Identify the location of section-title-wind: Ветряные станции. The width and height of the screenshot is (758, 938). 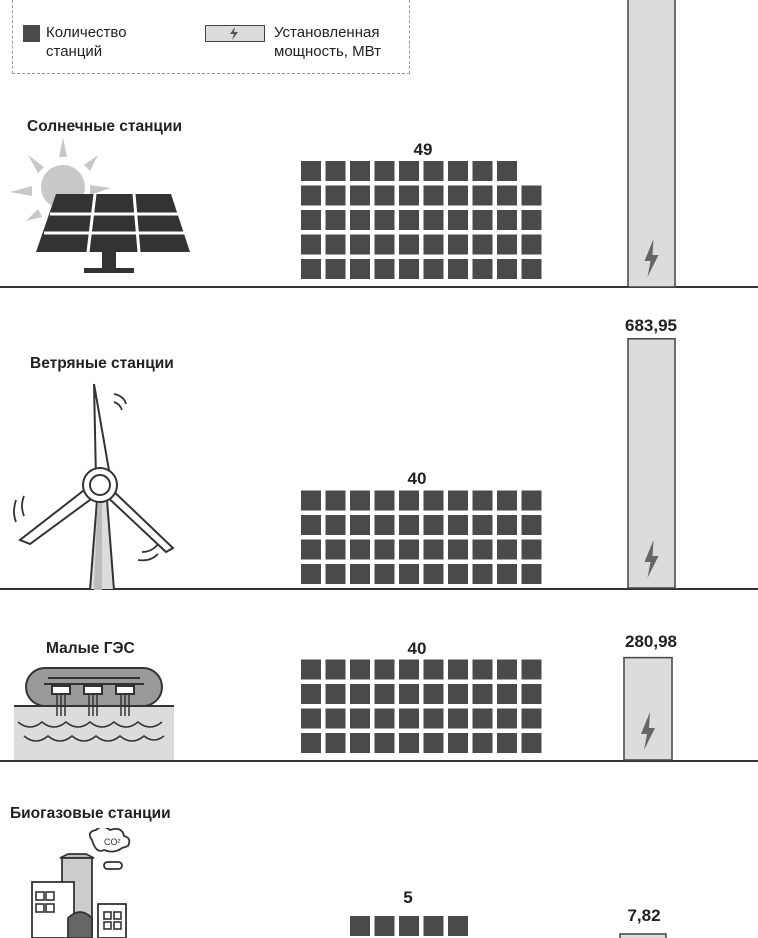
(102, 363).